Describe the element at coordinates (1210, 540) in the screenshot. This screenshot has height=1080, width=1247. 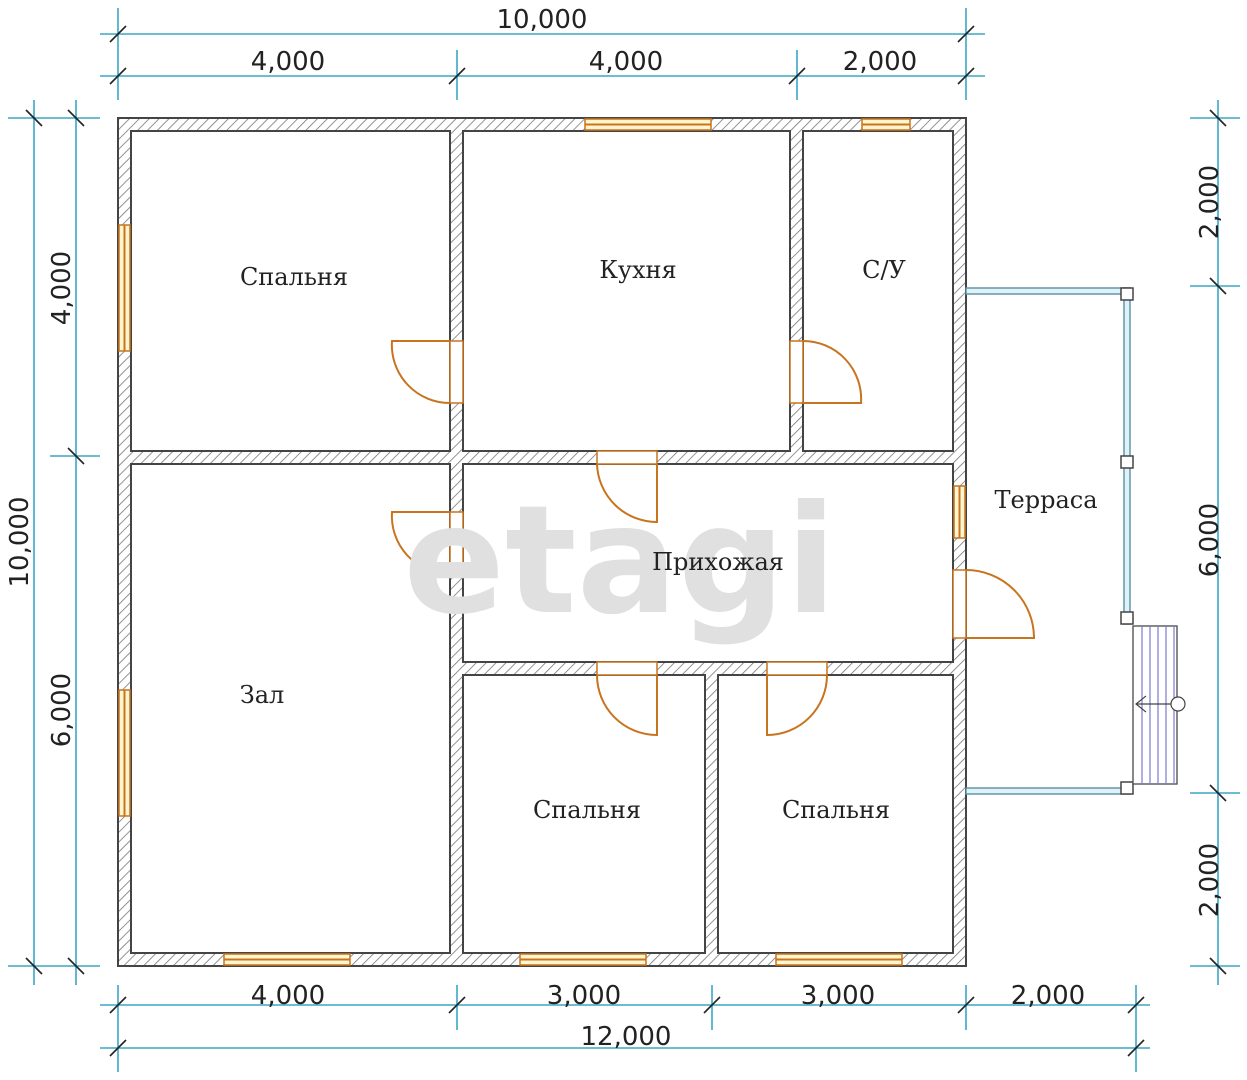
I see `dim-right-2: 6,000` at that location.